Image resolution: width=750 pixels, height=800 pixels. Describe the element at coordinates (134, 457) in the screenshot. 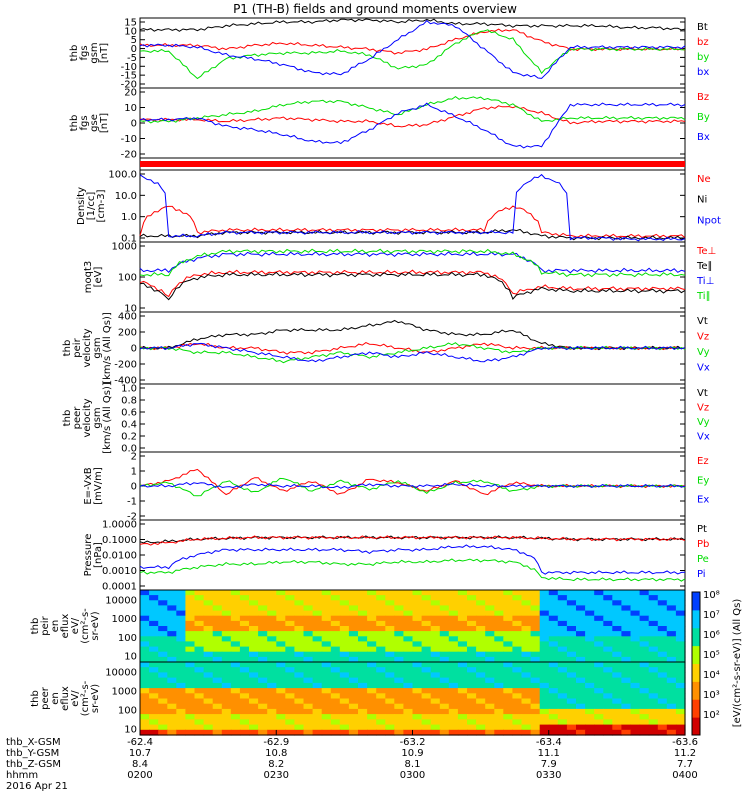

I see `ytick-label: 2` at that location.